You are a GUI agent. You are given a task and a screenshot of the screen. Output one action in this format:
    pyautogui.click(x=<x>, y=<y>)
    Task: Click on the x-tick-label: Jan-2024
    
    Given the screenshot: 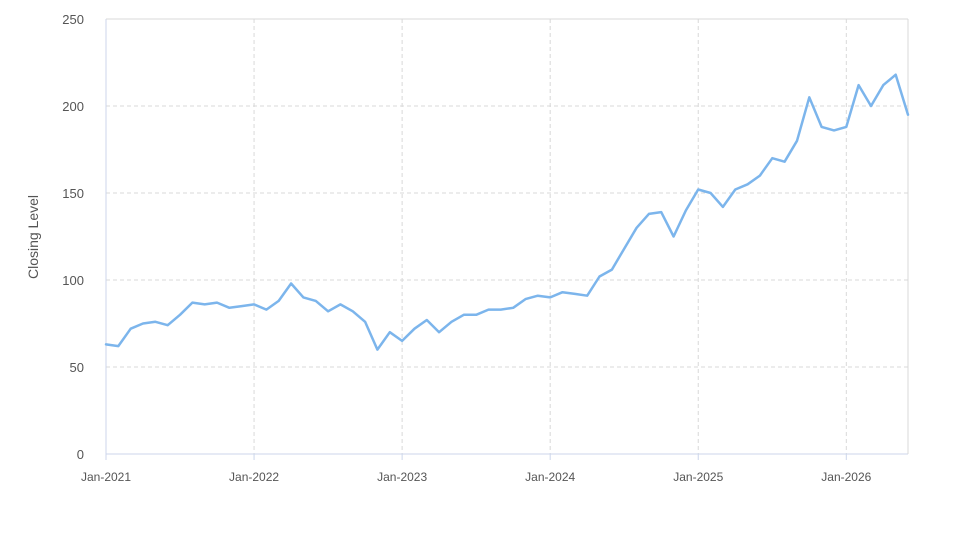 What is the action you would take?
    pyautogui.click(x=550, y=477)
    